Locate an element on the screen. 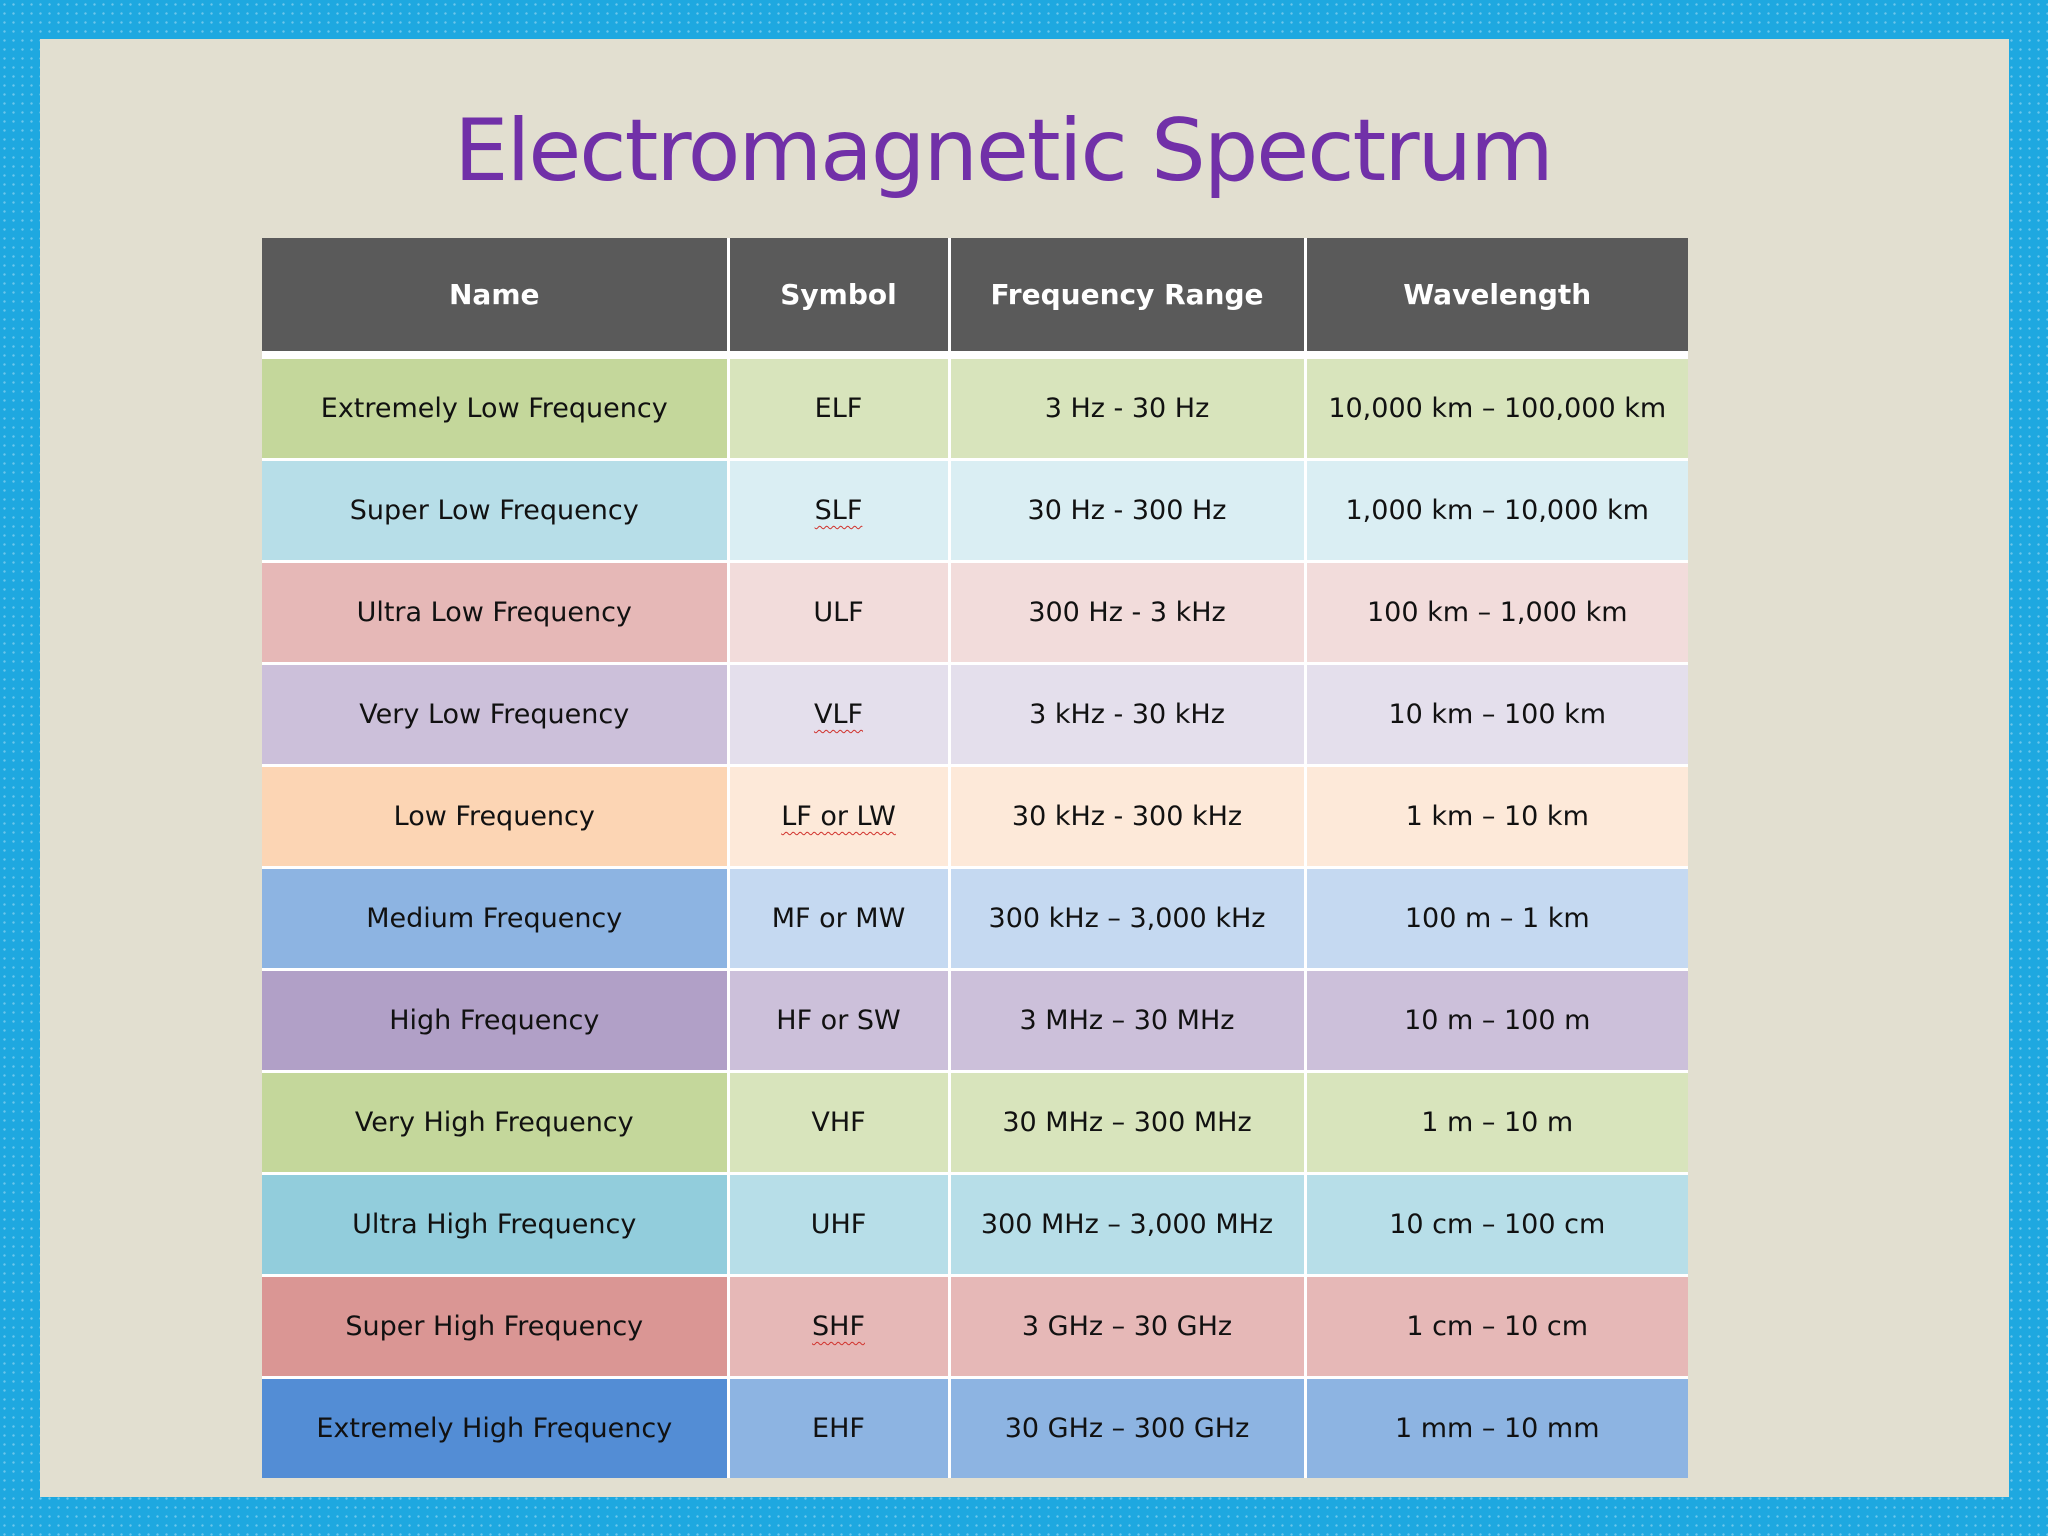 The height and width of the screenshot is (1536, 2048). header-name: Name is located at coordinates (495, 298).